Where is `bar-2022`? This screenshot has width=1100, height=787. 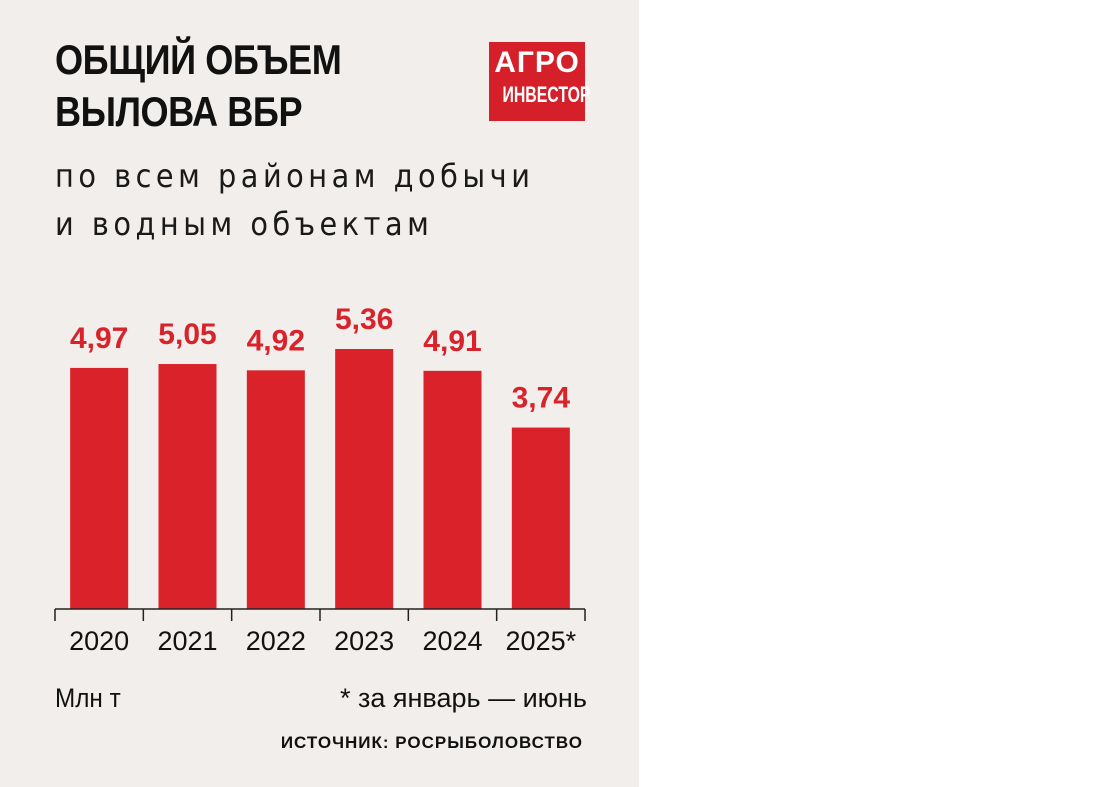
bar-2022 is located at coordinates (275, 489).